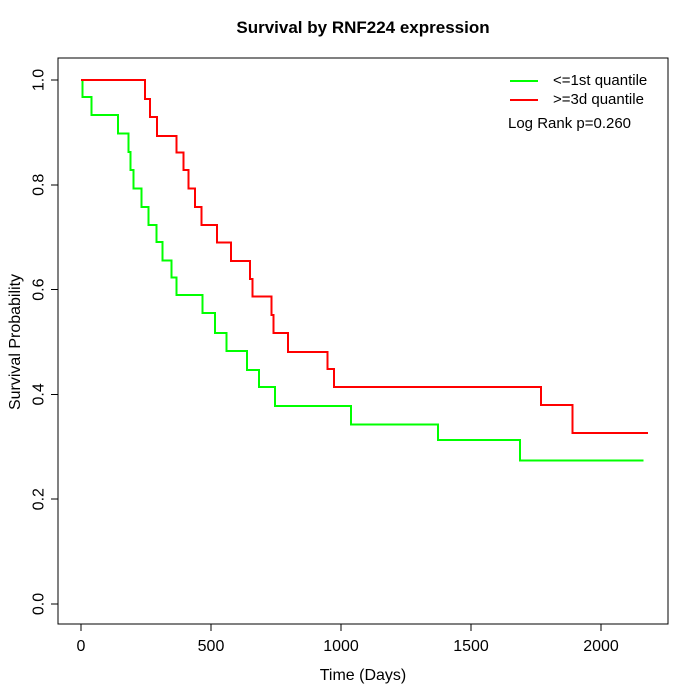 The height and width of the screenshot is (700, 700). Describe the element at coordinates (39, 185) in the screenshot. I see `y-tick-label: 0.8` at that location.